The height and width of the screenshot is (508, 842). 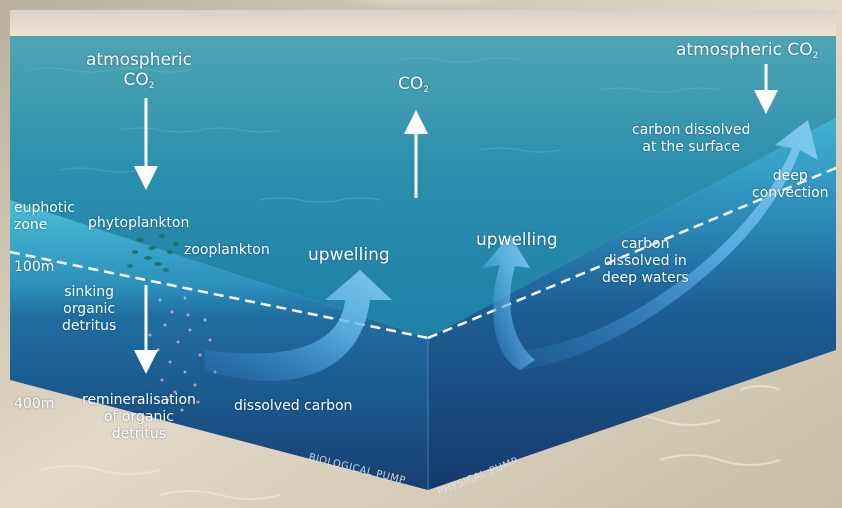 I want to click on carbon-dissolved-surface-label: carbon dissolved at the surface, so click(x=691, y=138).